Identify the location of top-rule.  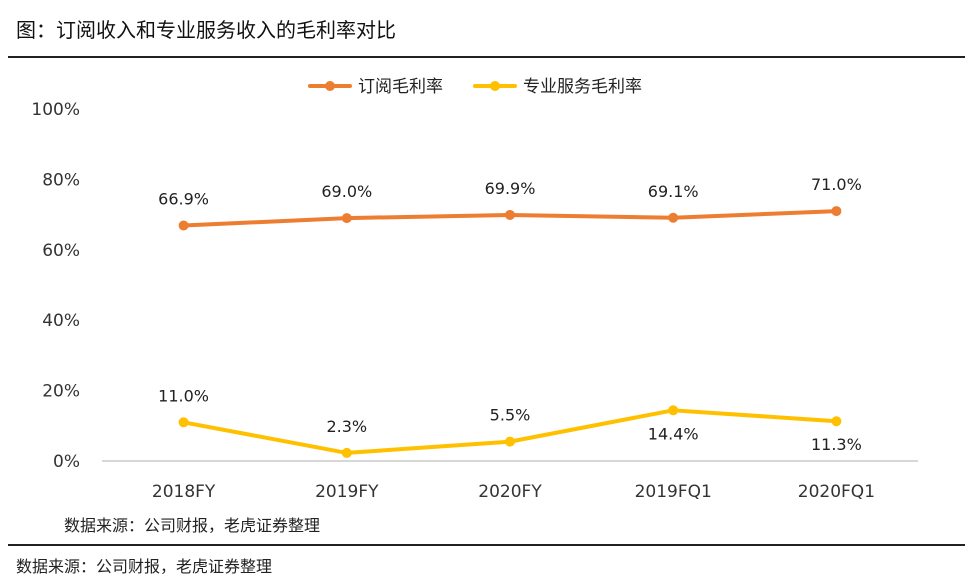
(486, 57).